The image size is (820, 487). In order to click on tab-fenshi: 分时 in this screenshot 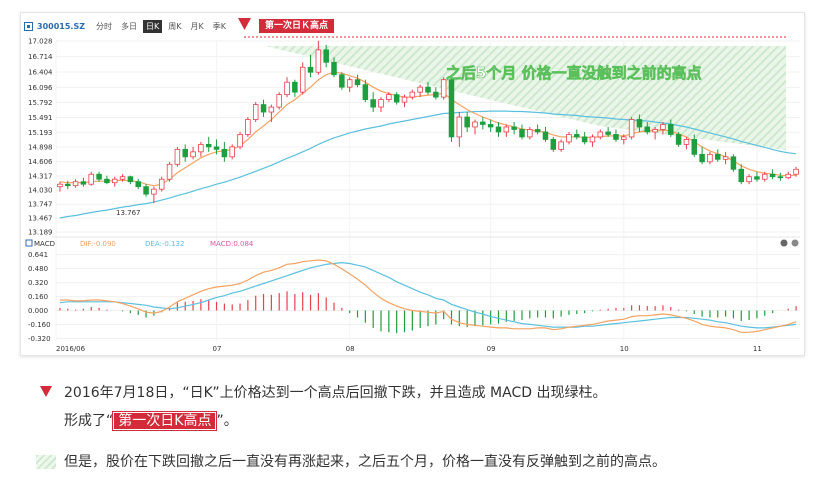, I will do `click(104, 26)`.